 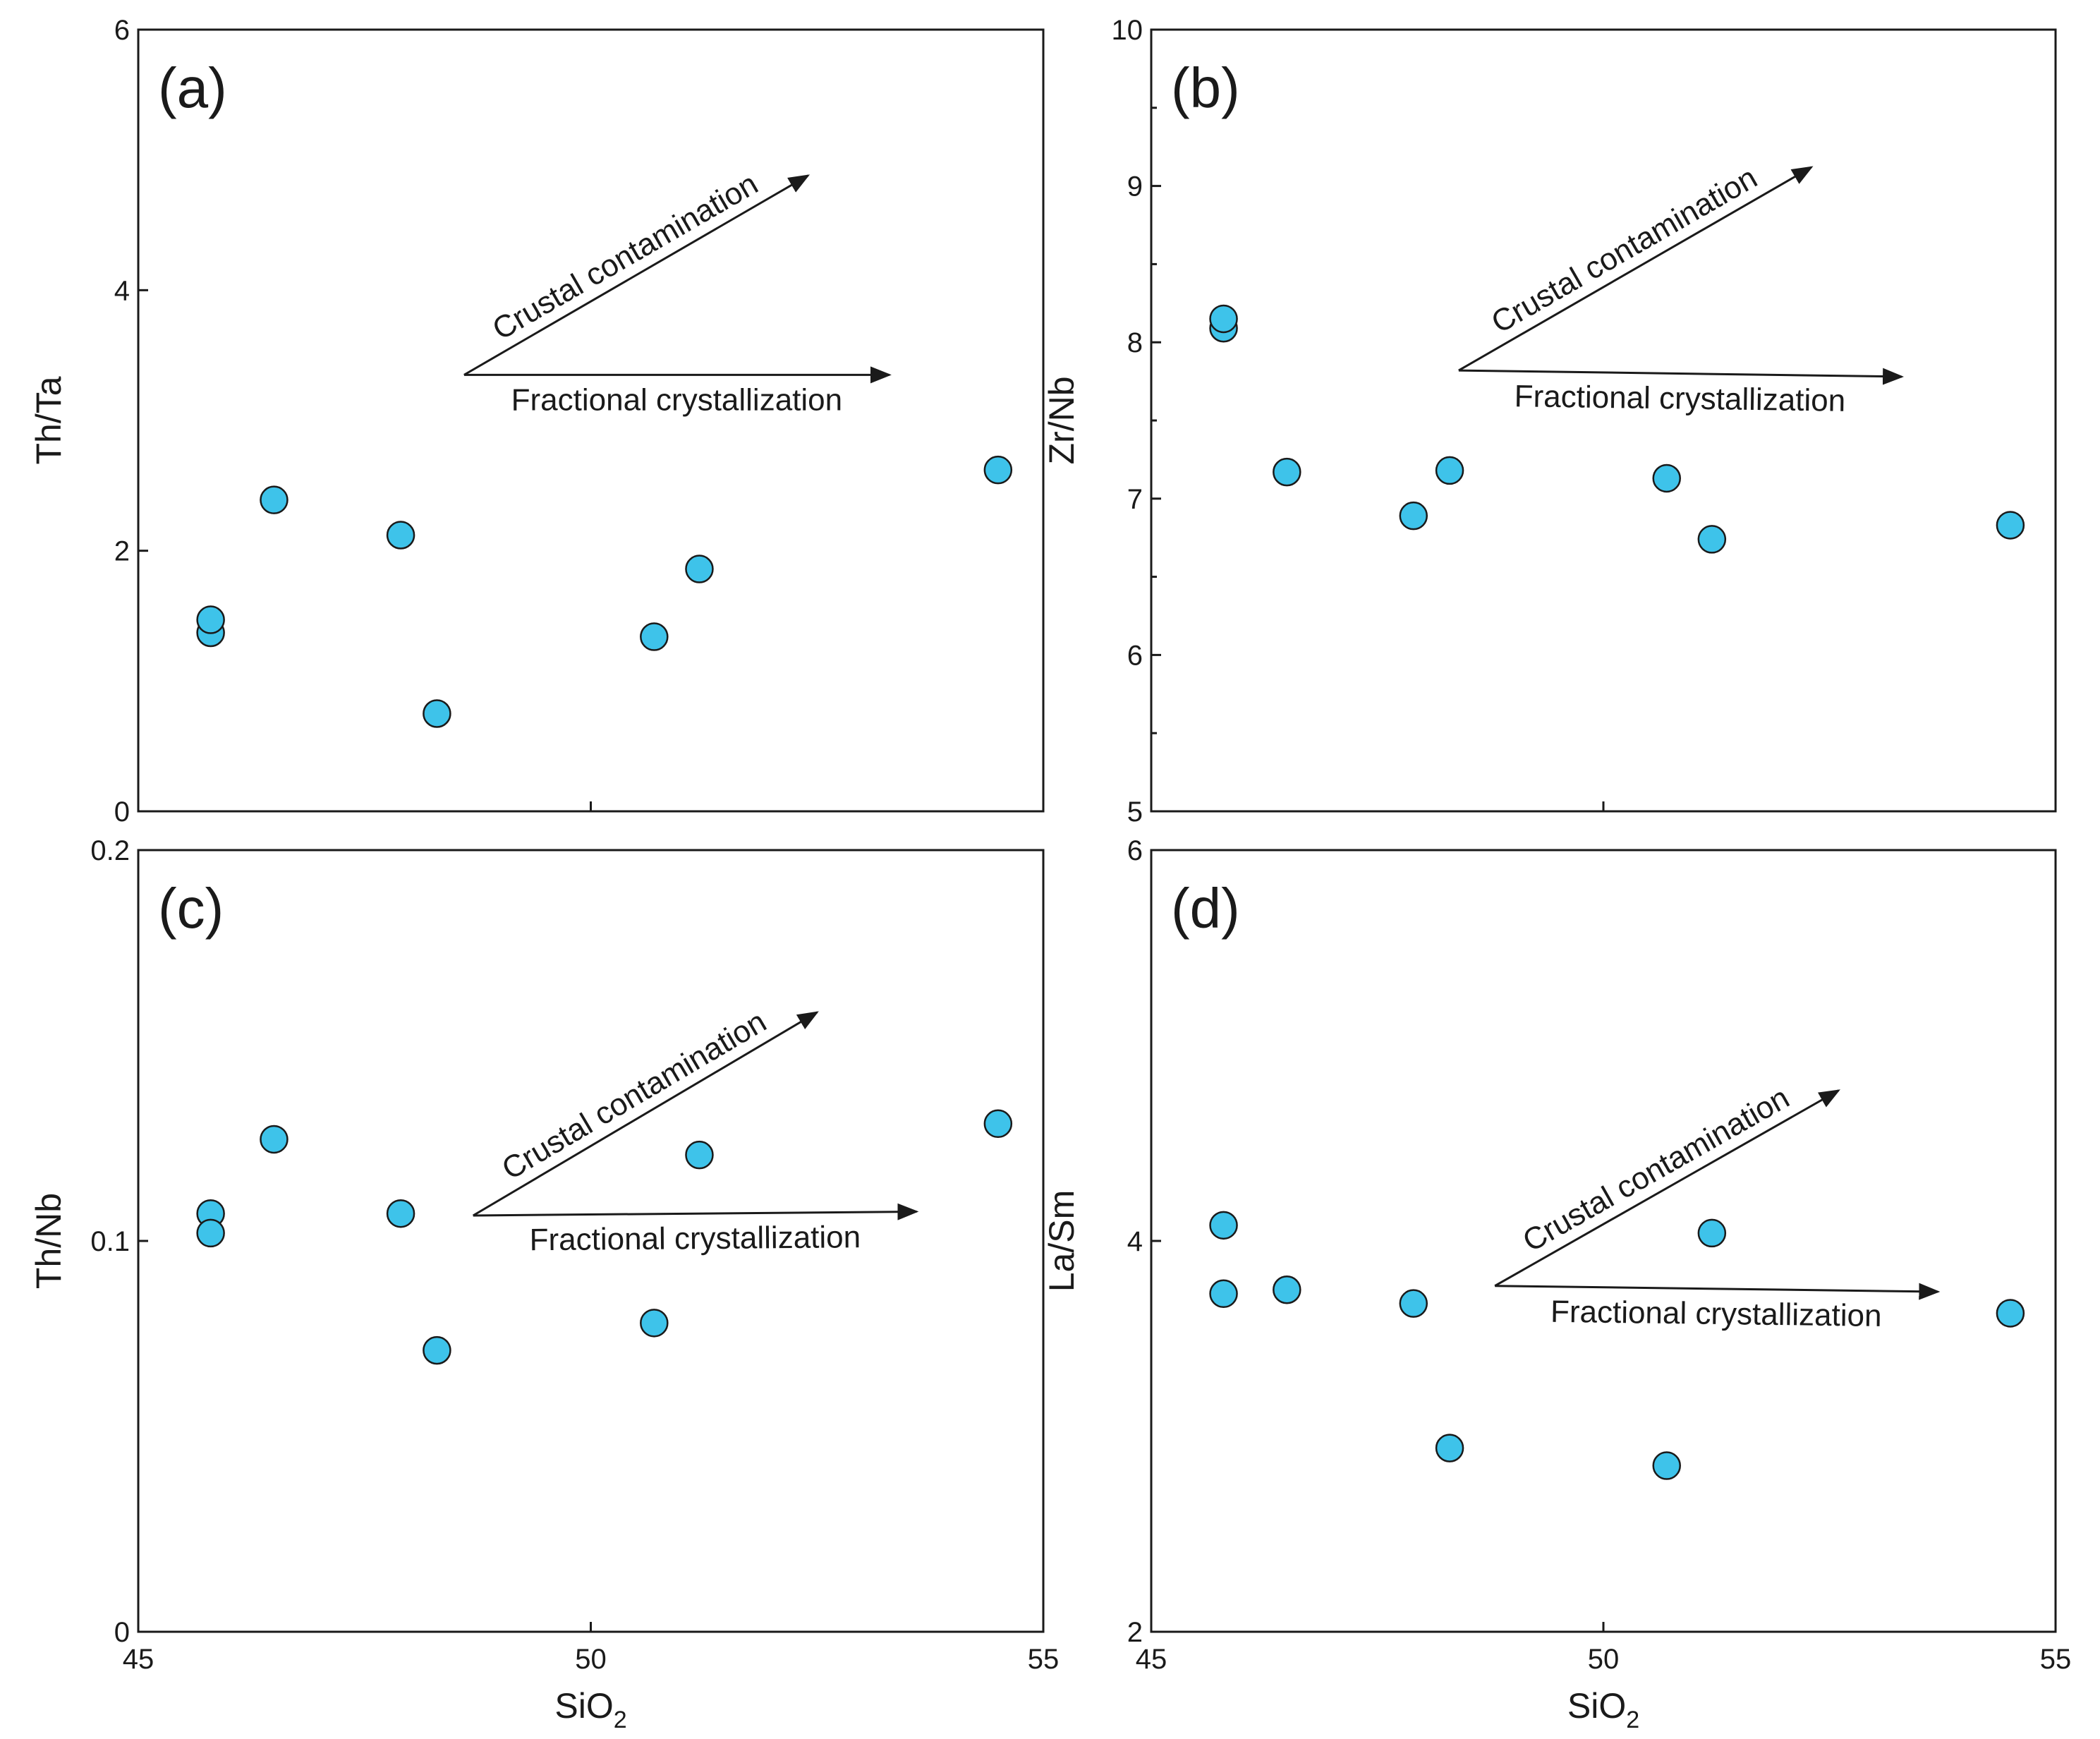 What do you see at coordinates (192, 87) in the screenshot?
I see `panel-label: (a)` at bounding box center [192, 87].